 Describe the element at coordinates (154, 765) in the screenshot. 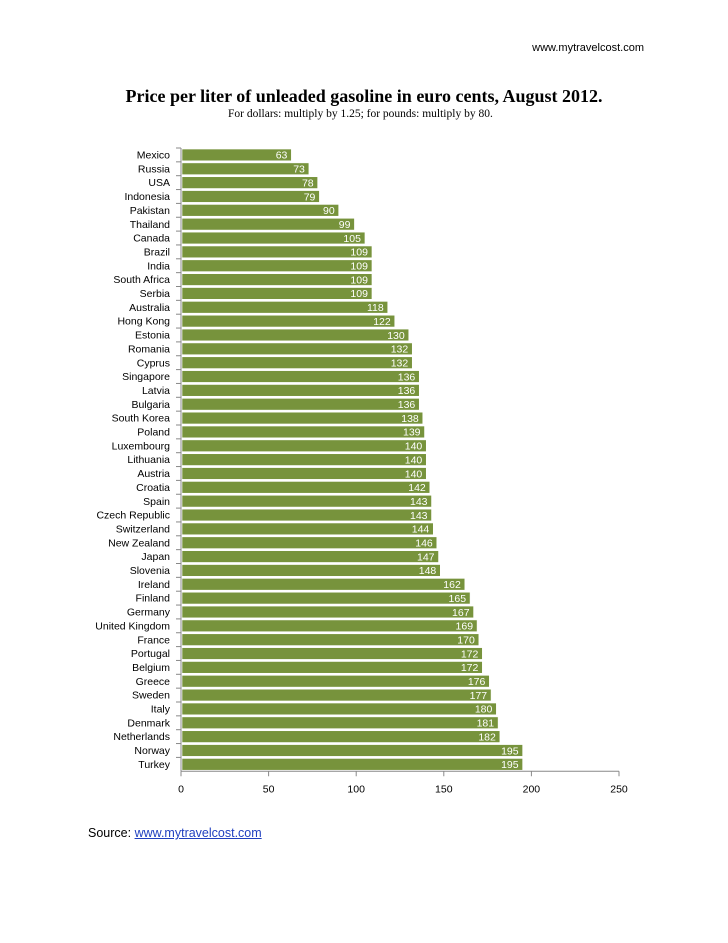

I see `category-label: Turkey` at that location.